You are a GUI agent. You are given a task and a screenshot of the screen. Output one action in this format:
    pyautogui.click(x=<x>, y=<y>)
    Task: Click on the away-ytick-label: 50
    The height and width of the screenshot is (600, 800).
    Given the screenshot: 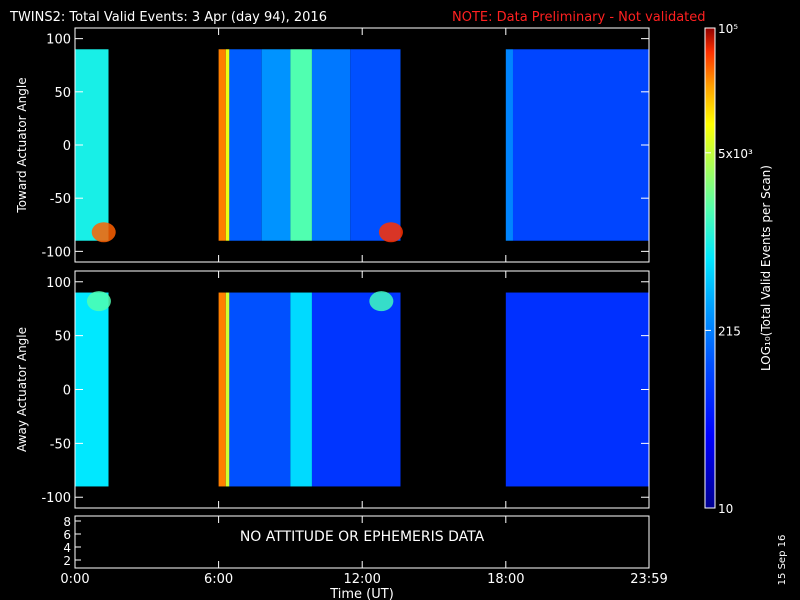 What is the action you would take?
    pyautogui.click(x=62, y=337)
    